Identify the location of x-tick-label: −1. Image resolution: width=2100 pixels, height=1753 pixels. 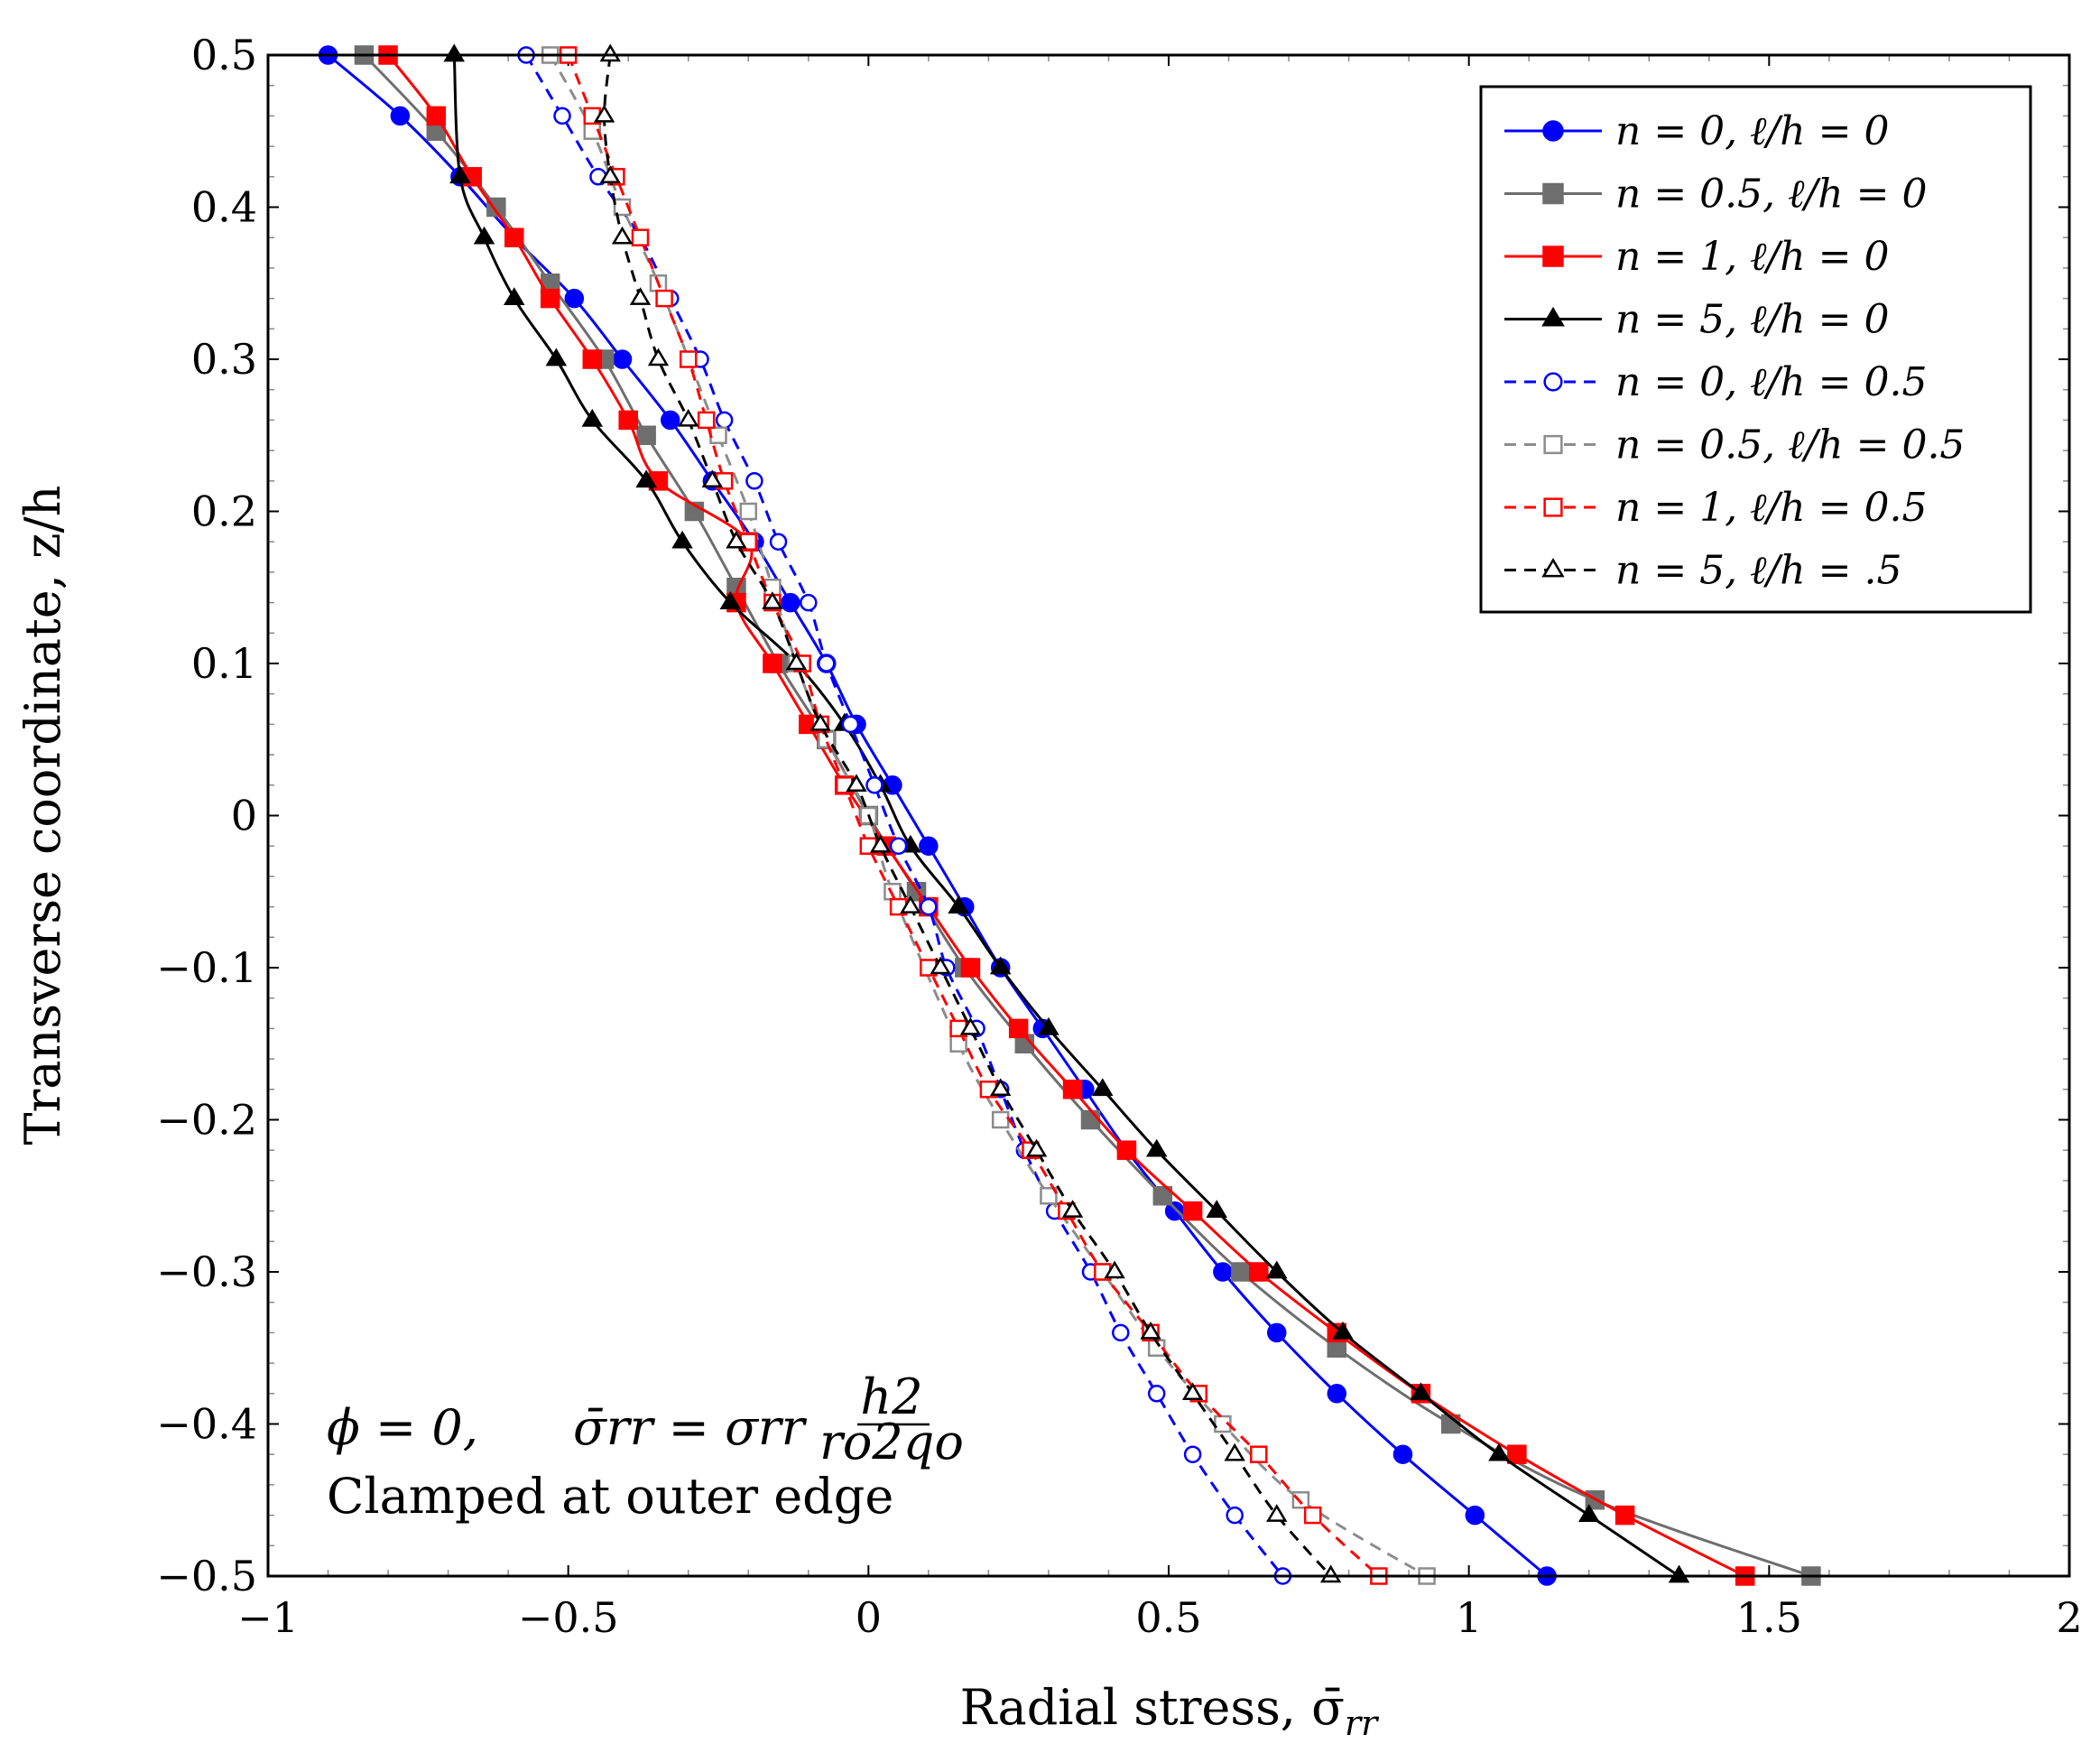
(268, 1617).